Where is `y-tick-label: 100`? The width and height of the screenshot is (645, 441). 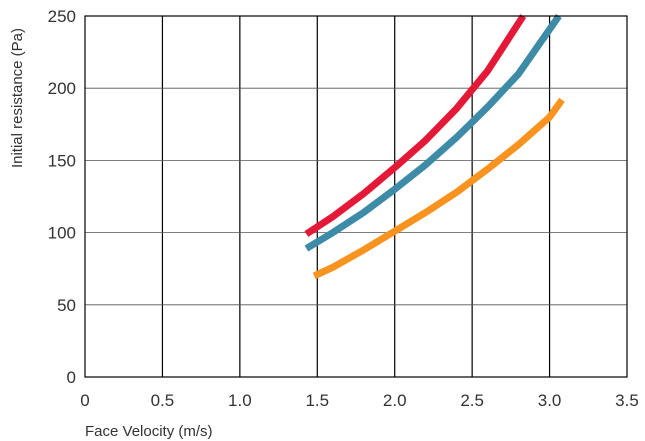
y-tick-label: 100 is located at coordinates (62, 233).